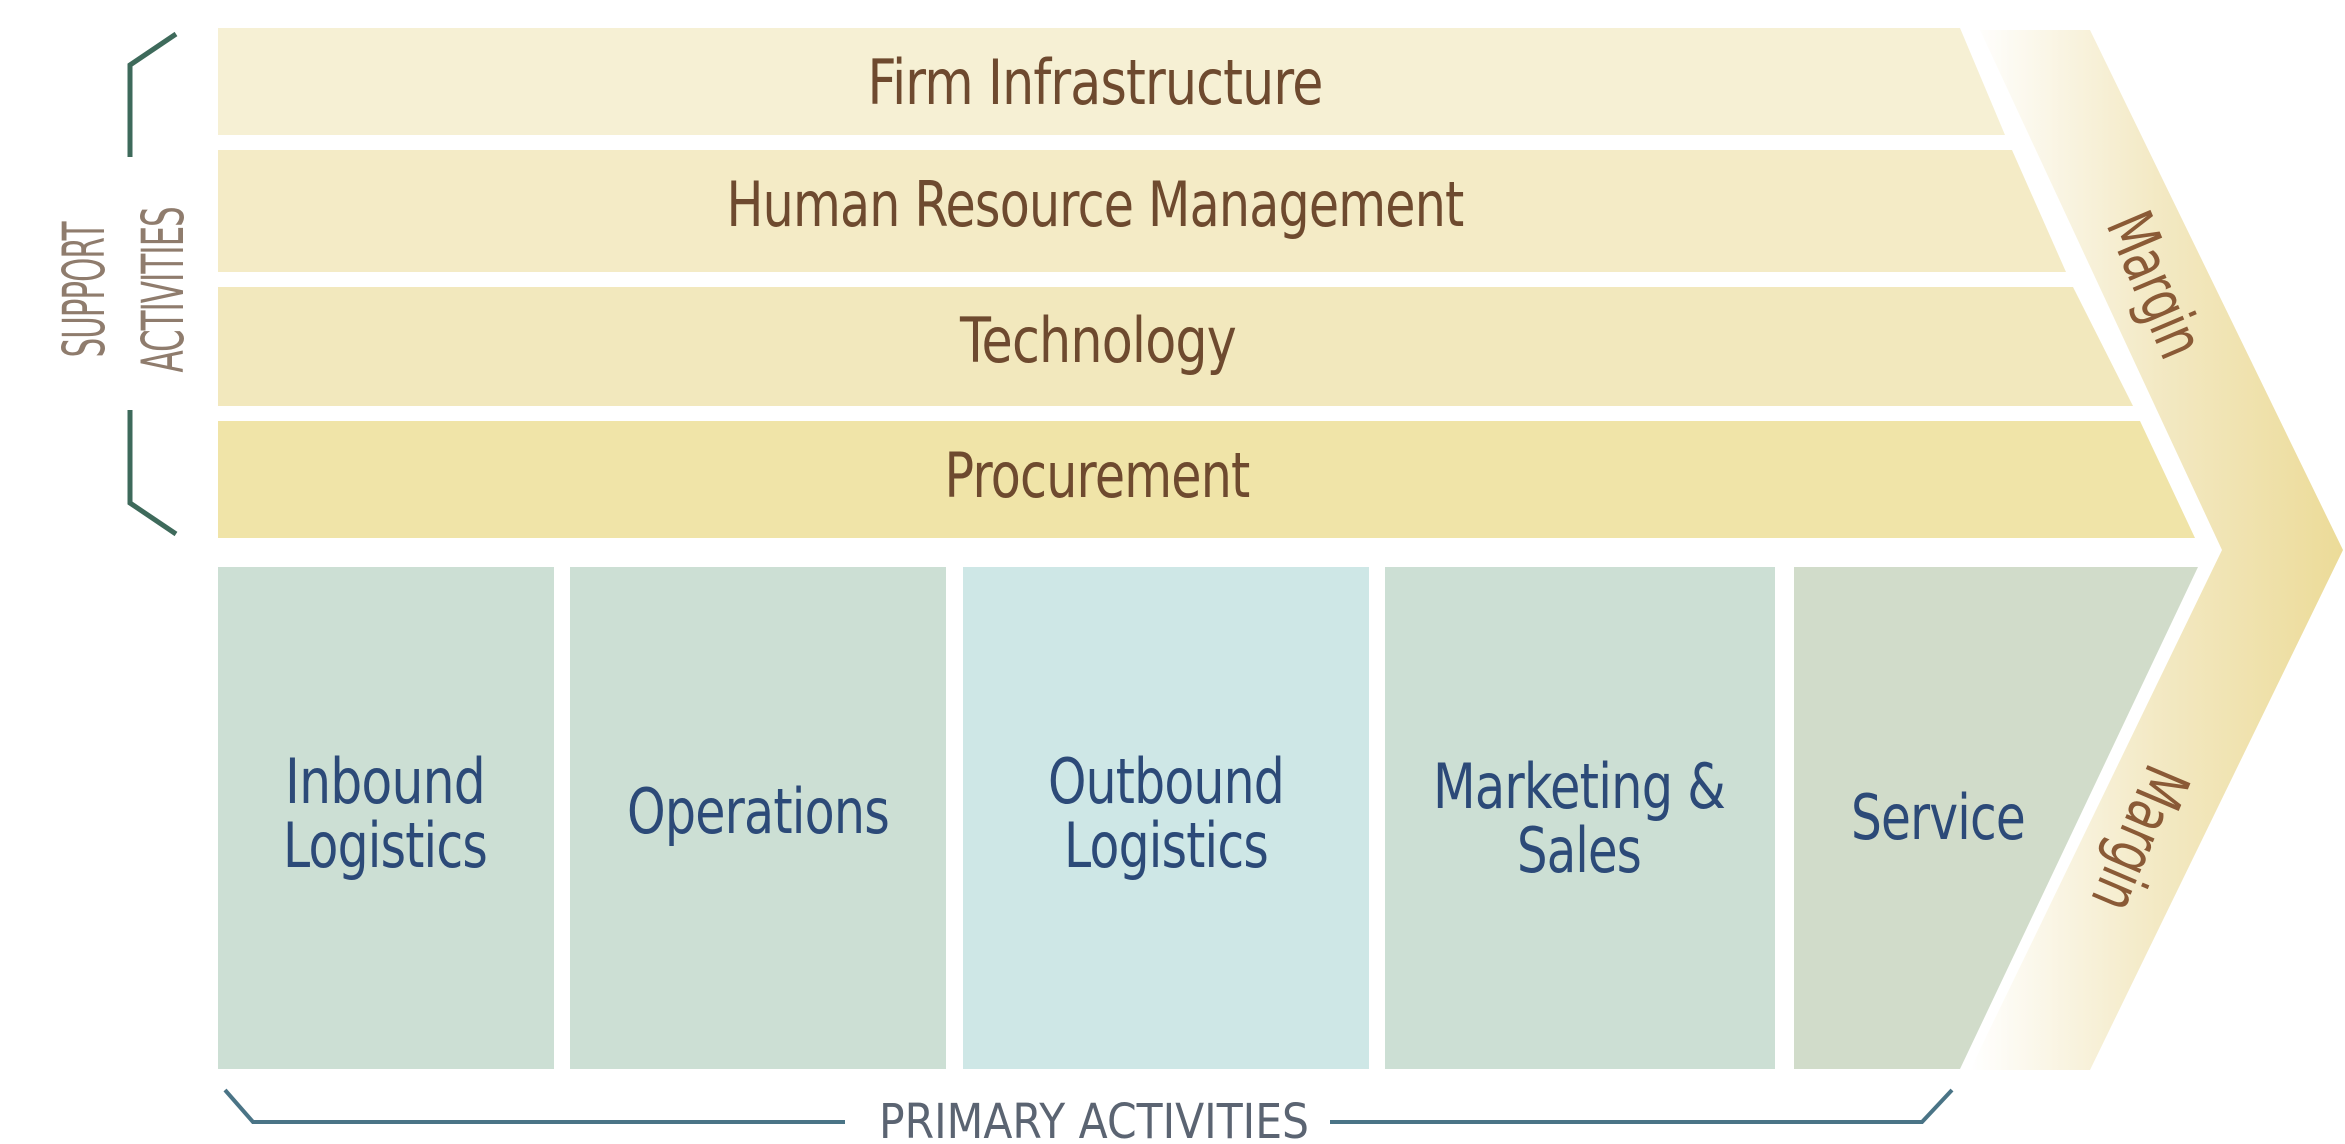 This screenshot has width=2345, height=1144. Describe the element at coordinates (2156, 550) in the screenshot. I see `margin-chevron` at that location.